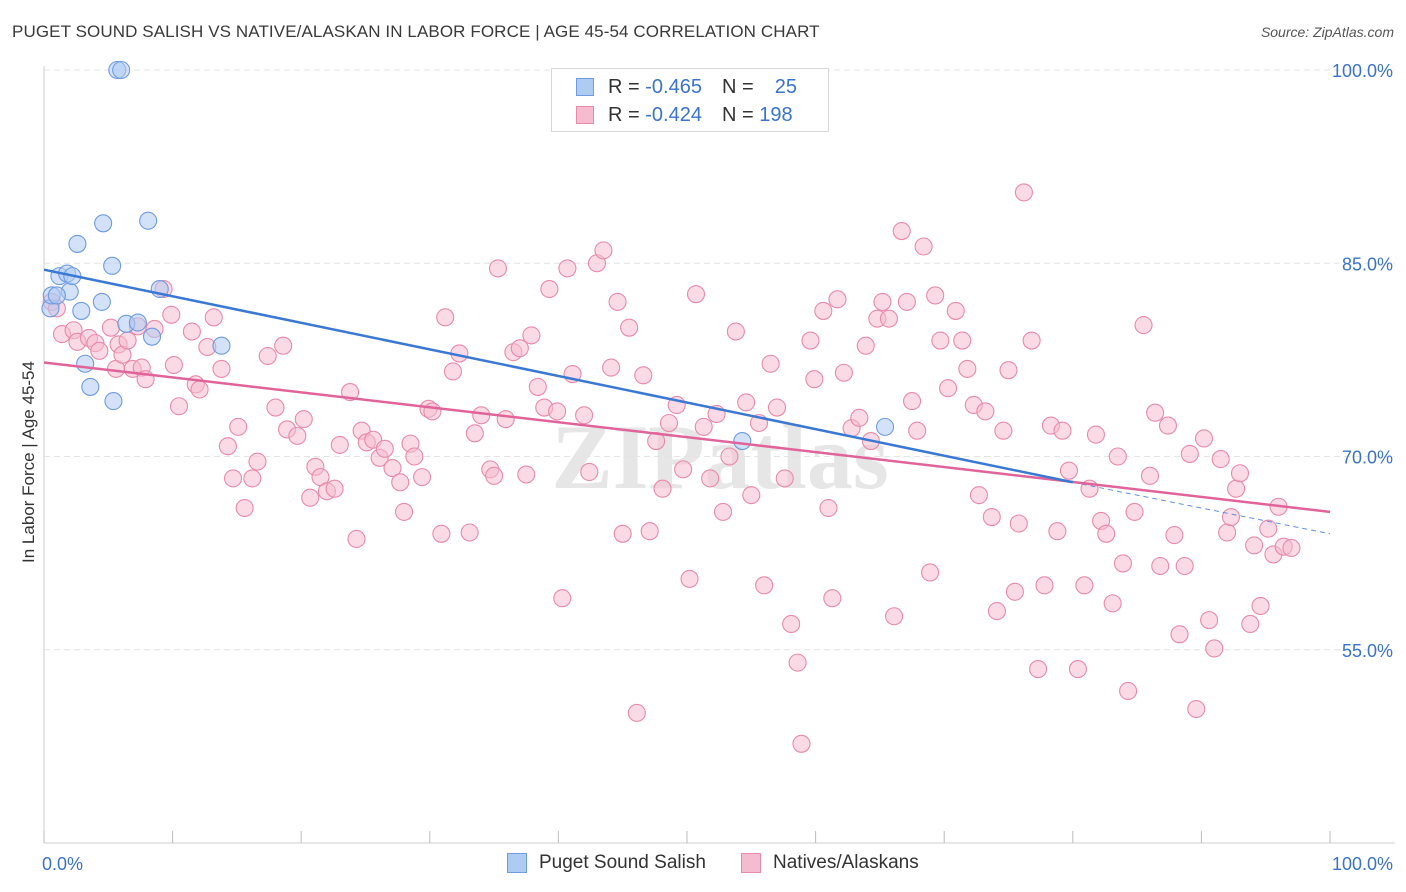 The width and height of the screenshot is (1406, 892). What do you see at coordinates (690, 100) in the screenshot?
I see `correlation-legend: R = -0.465 N = 25 R = -0.424 N = 198` at bounding box center [690, 100].